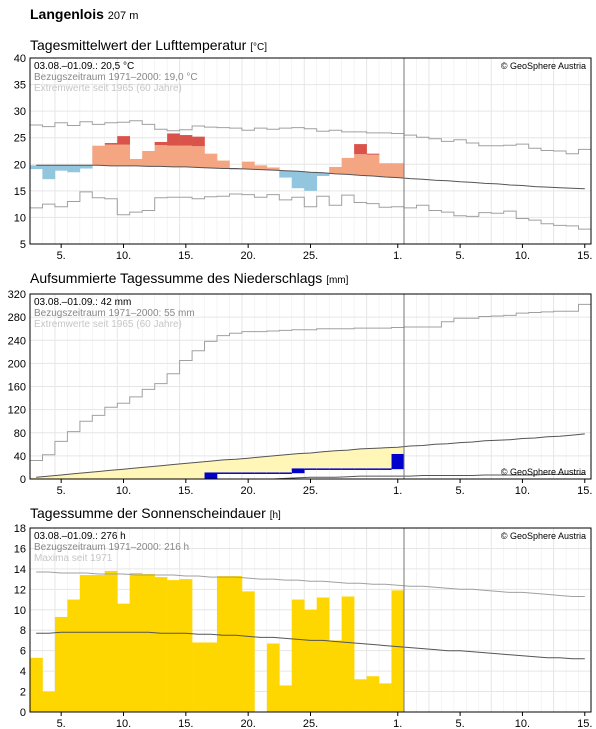  Describe the element at coordinates (23, 480) in the screenshot. I see `precipitation-ytick-label: 0` at that location.